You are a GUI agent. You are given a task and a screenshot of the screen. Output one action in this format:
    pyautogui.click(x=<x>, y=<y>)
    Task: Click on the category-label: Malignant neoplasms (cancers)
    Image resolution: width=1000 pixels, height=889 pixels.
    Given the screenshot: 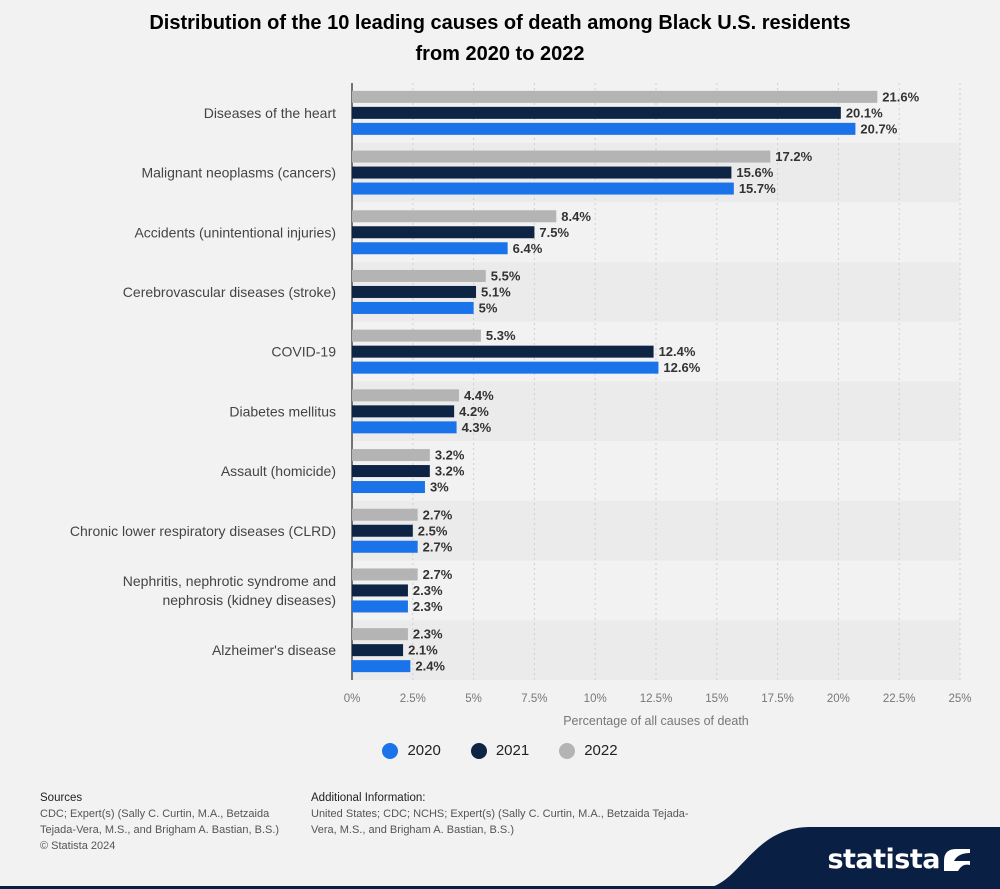 What is the action you would take?
    pyautogui.click(x=238, y=173)
    